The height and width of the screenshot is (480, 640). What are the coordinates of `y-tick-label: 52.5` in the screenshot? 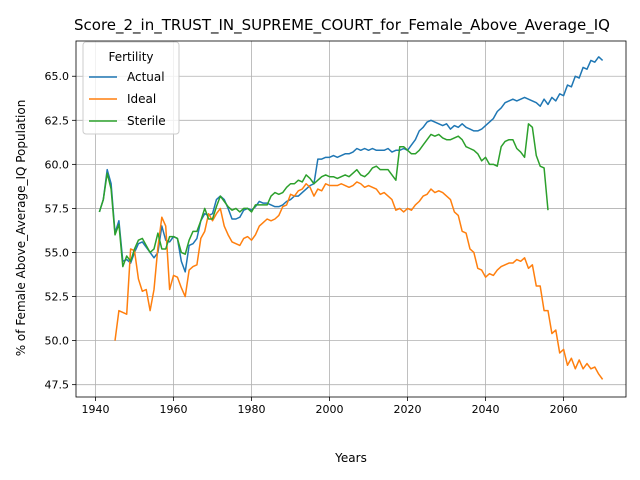 It's located at (57, 297).